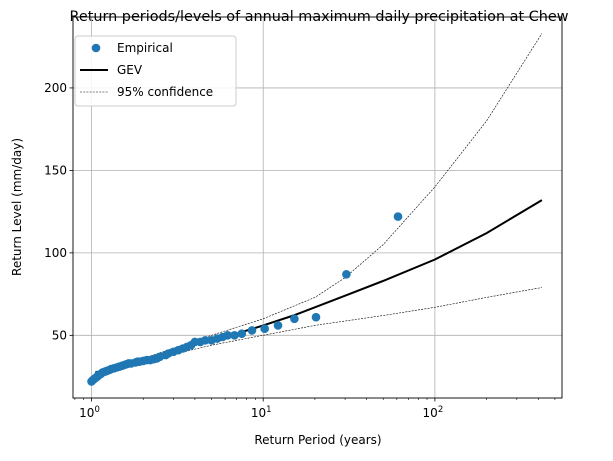  What do you see at coordinates (433, 412) in the screenshot?
I see `x-tick-label: 10²` at bounding box center [433, 412].